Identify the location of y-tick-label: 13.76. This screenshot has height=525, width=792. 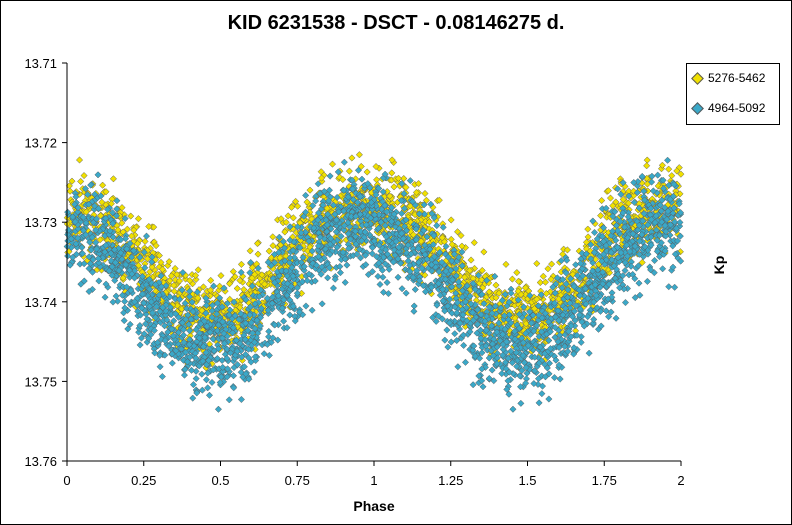
(40, 461).